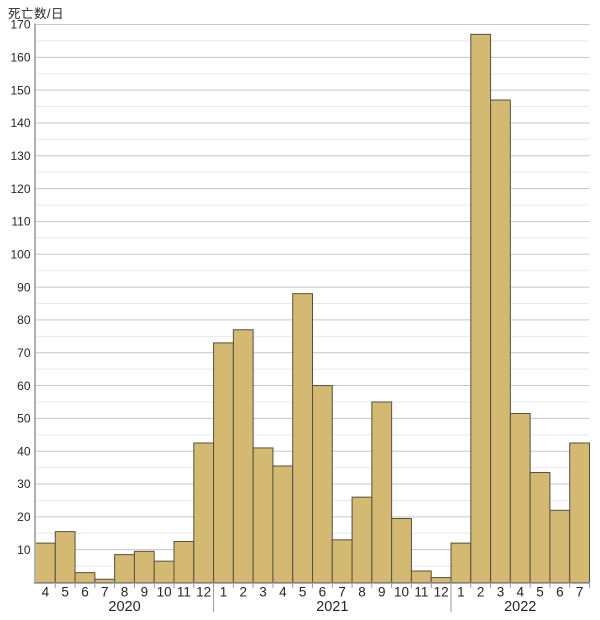 The image size is (600, 620). I want to click on y-axis-tick-label: 140, so click(20, 123).